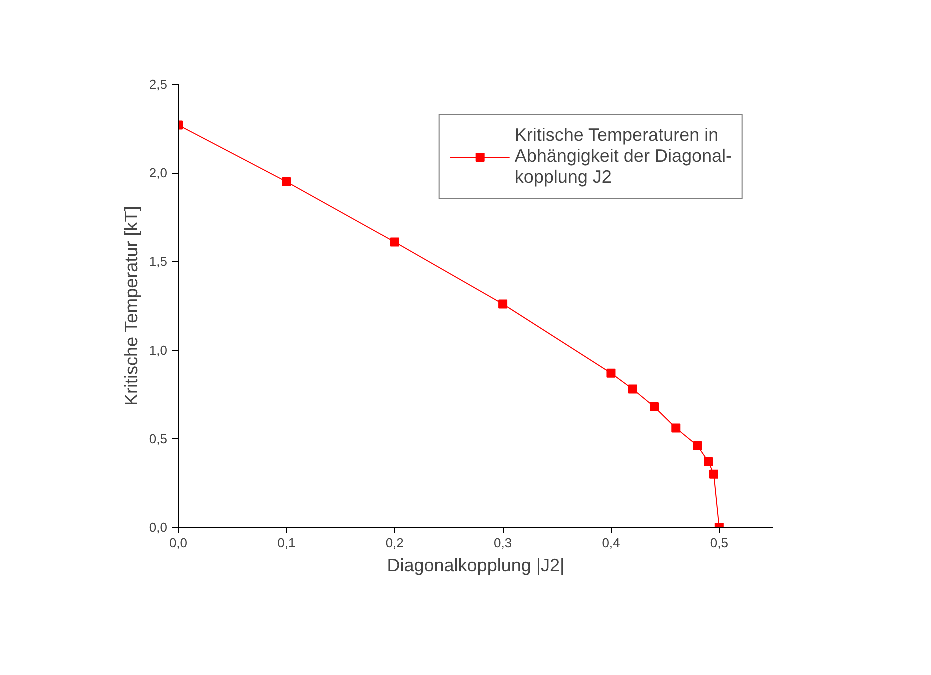 The height and width of the screenshot is (675, 931). I want to click on y-tick-label: 2,5, so click(158, 84).